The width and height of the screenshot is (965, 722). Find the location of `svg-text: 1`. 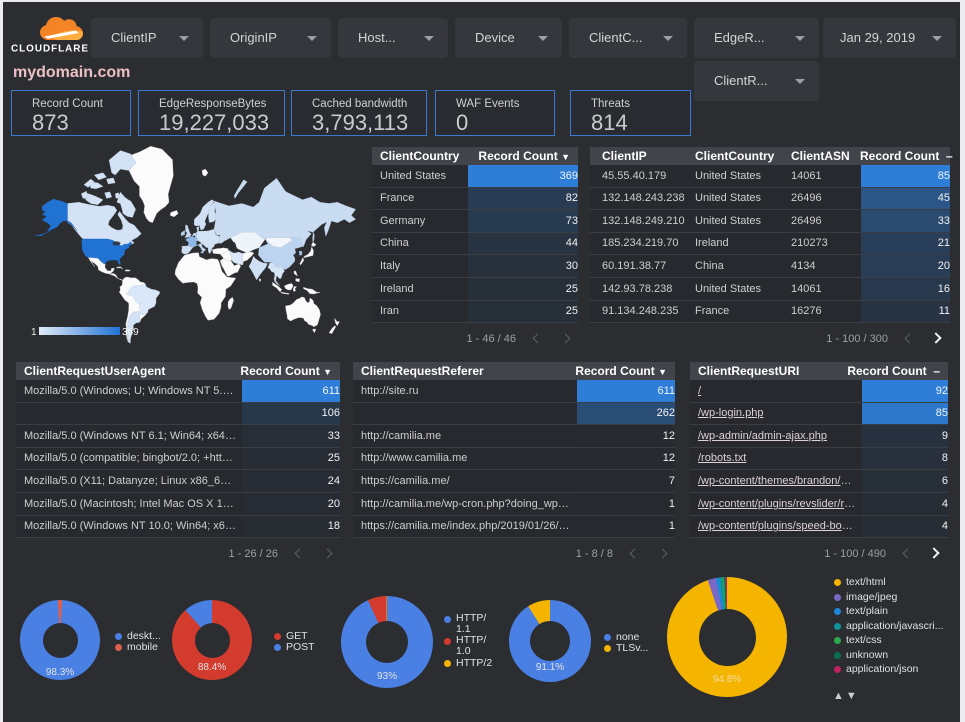

svg-text: 1 is located at coordinates (34, 332).